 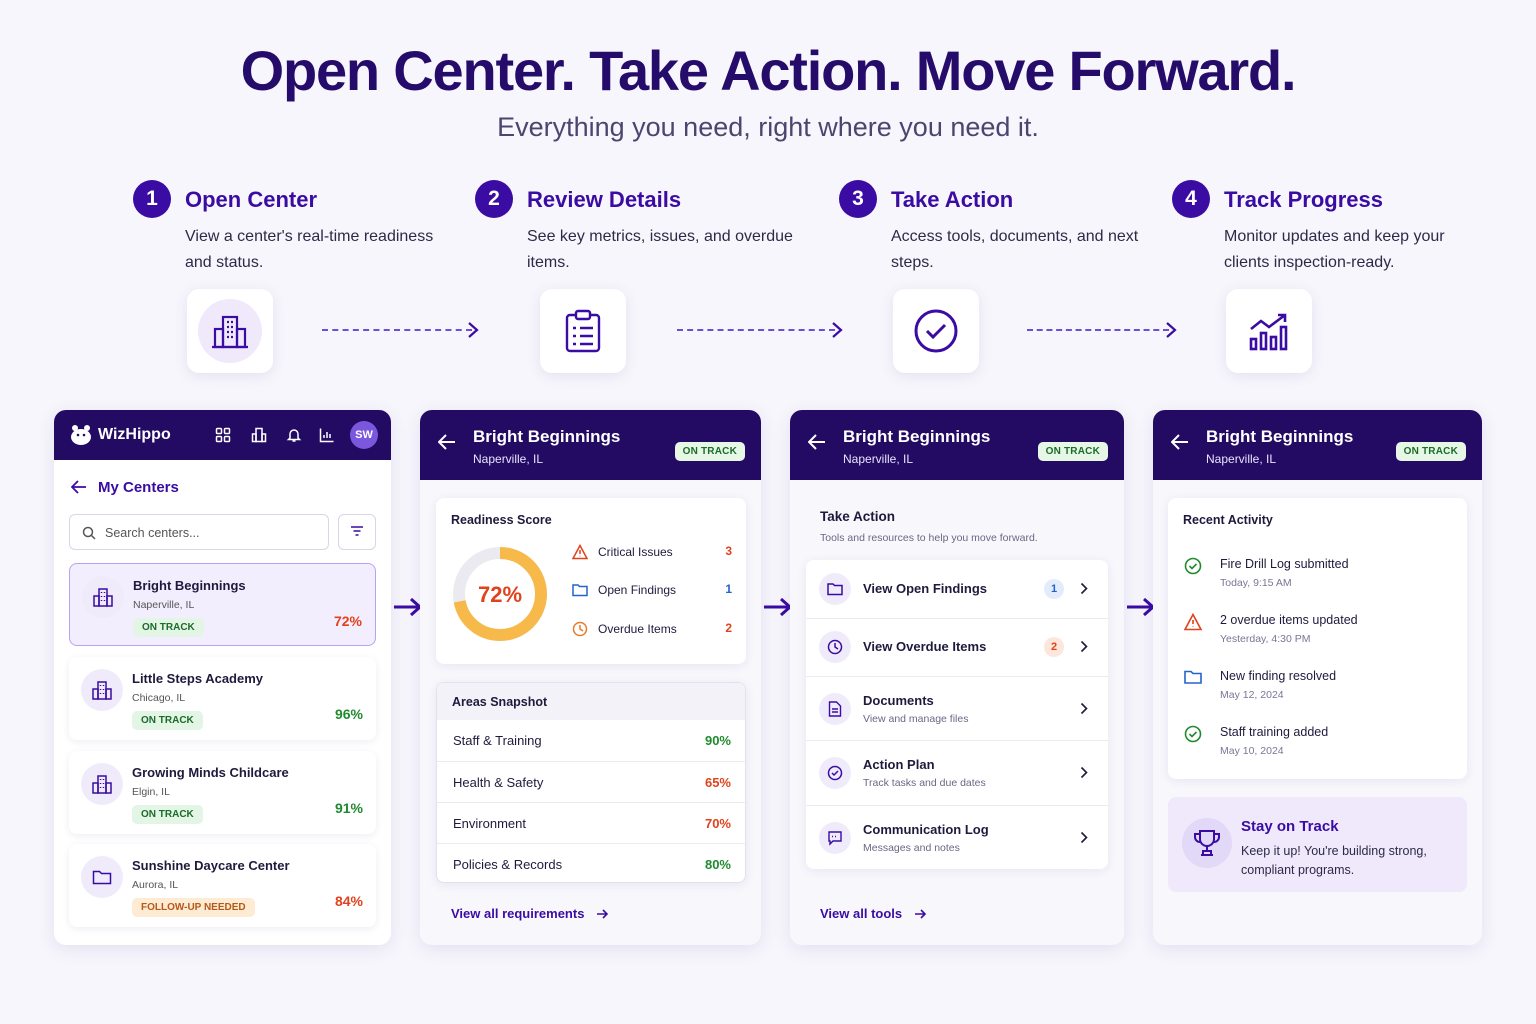 I want to click on view-tools-link: View all tools, so click(x=873, y=913).